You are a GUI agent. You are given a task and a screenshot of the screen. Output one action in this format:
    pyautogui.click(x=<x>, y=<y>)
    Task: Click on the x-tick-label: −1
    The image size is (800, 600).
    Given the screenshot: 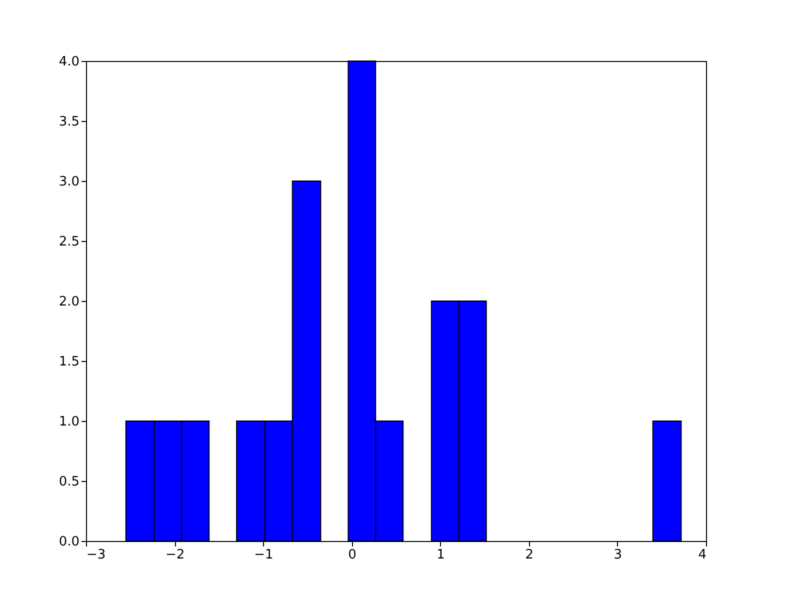 What is the action you would take?
    pyautogui.click(x=264, y=555)
    